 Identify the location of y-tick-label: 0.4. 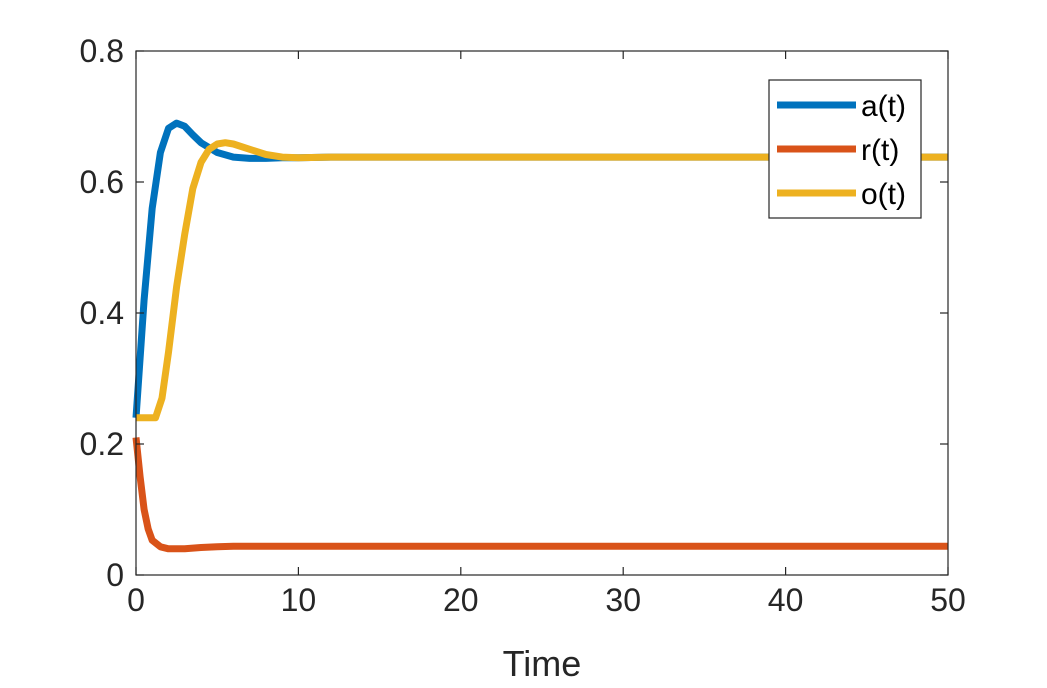
(102, 313).